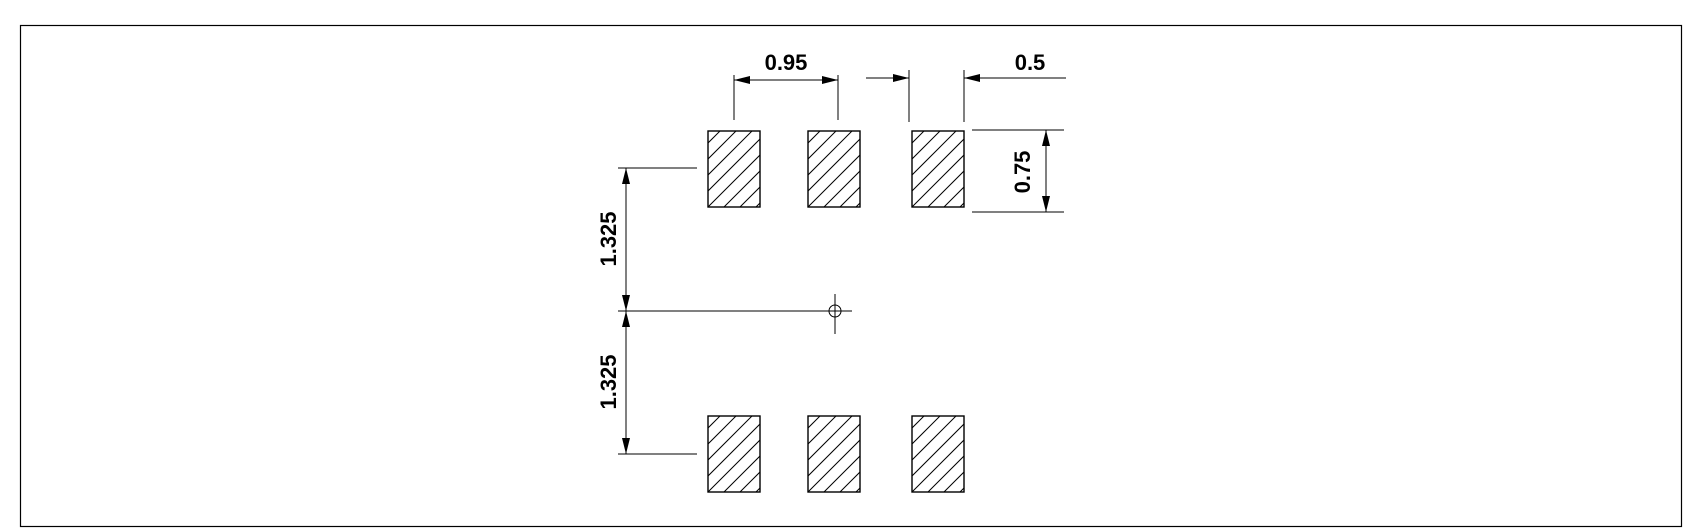 Image resolution: width=1698 pixels, height=532 pixels. Describe the element at coordinates (1030, 62) in the screenshot. I see `pad-width-label: 0.5` at that location.